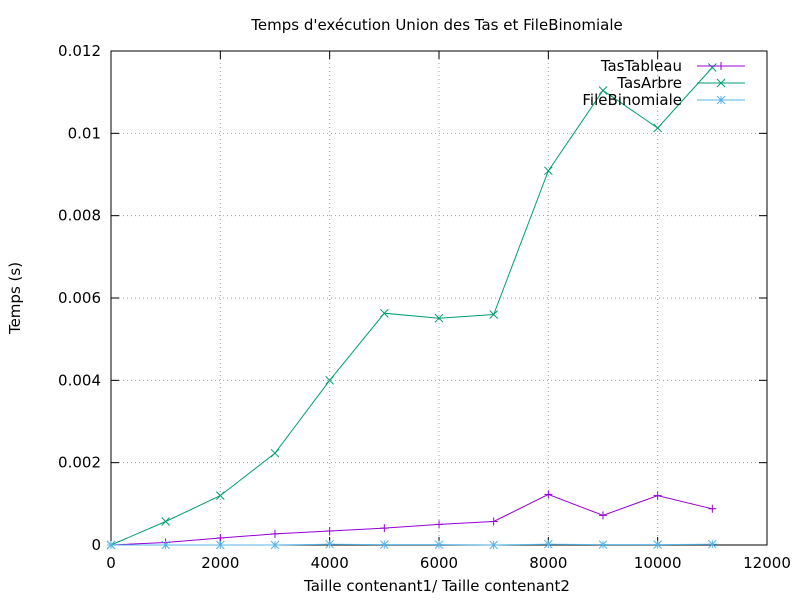  I want to click on legend-entry-tastableau: TasTableau, so click(672, 66).